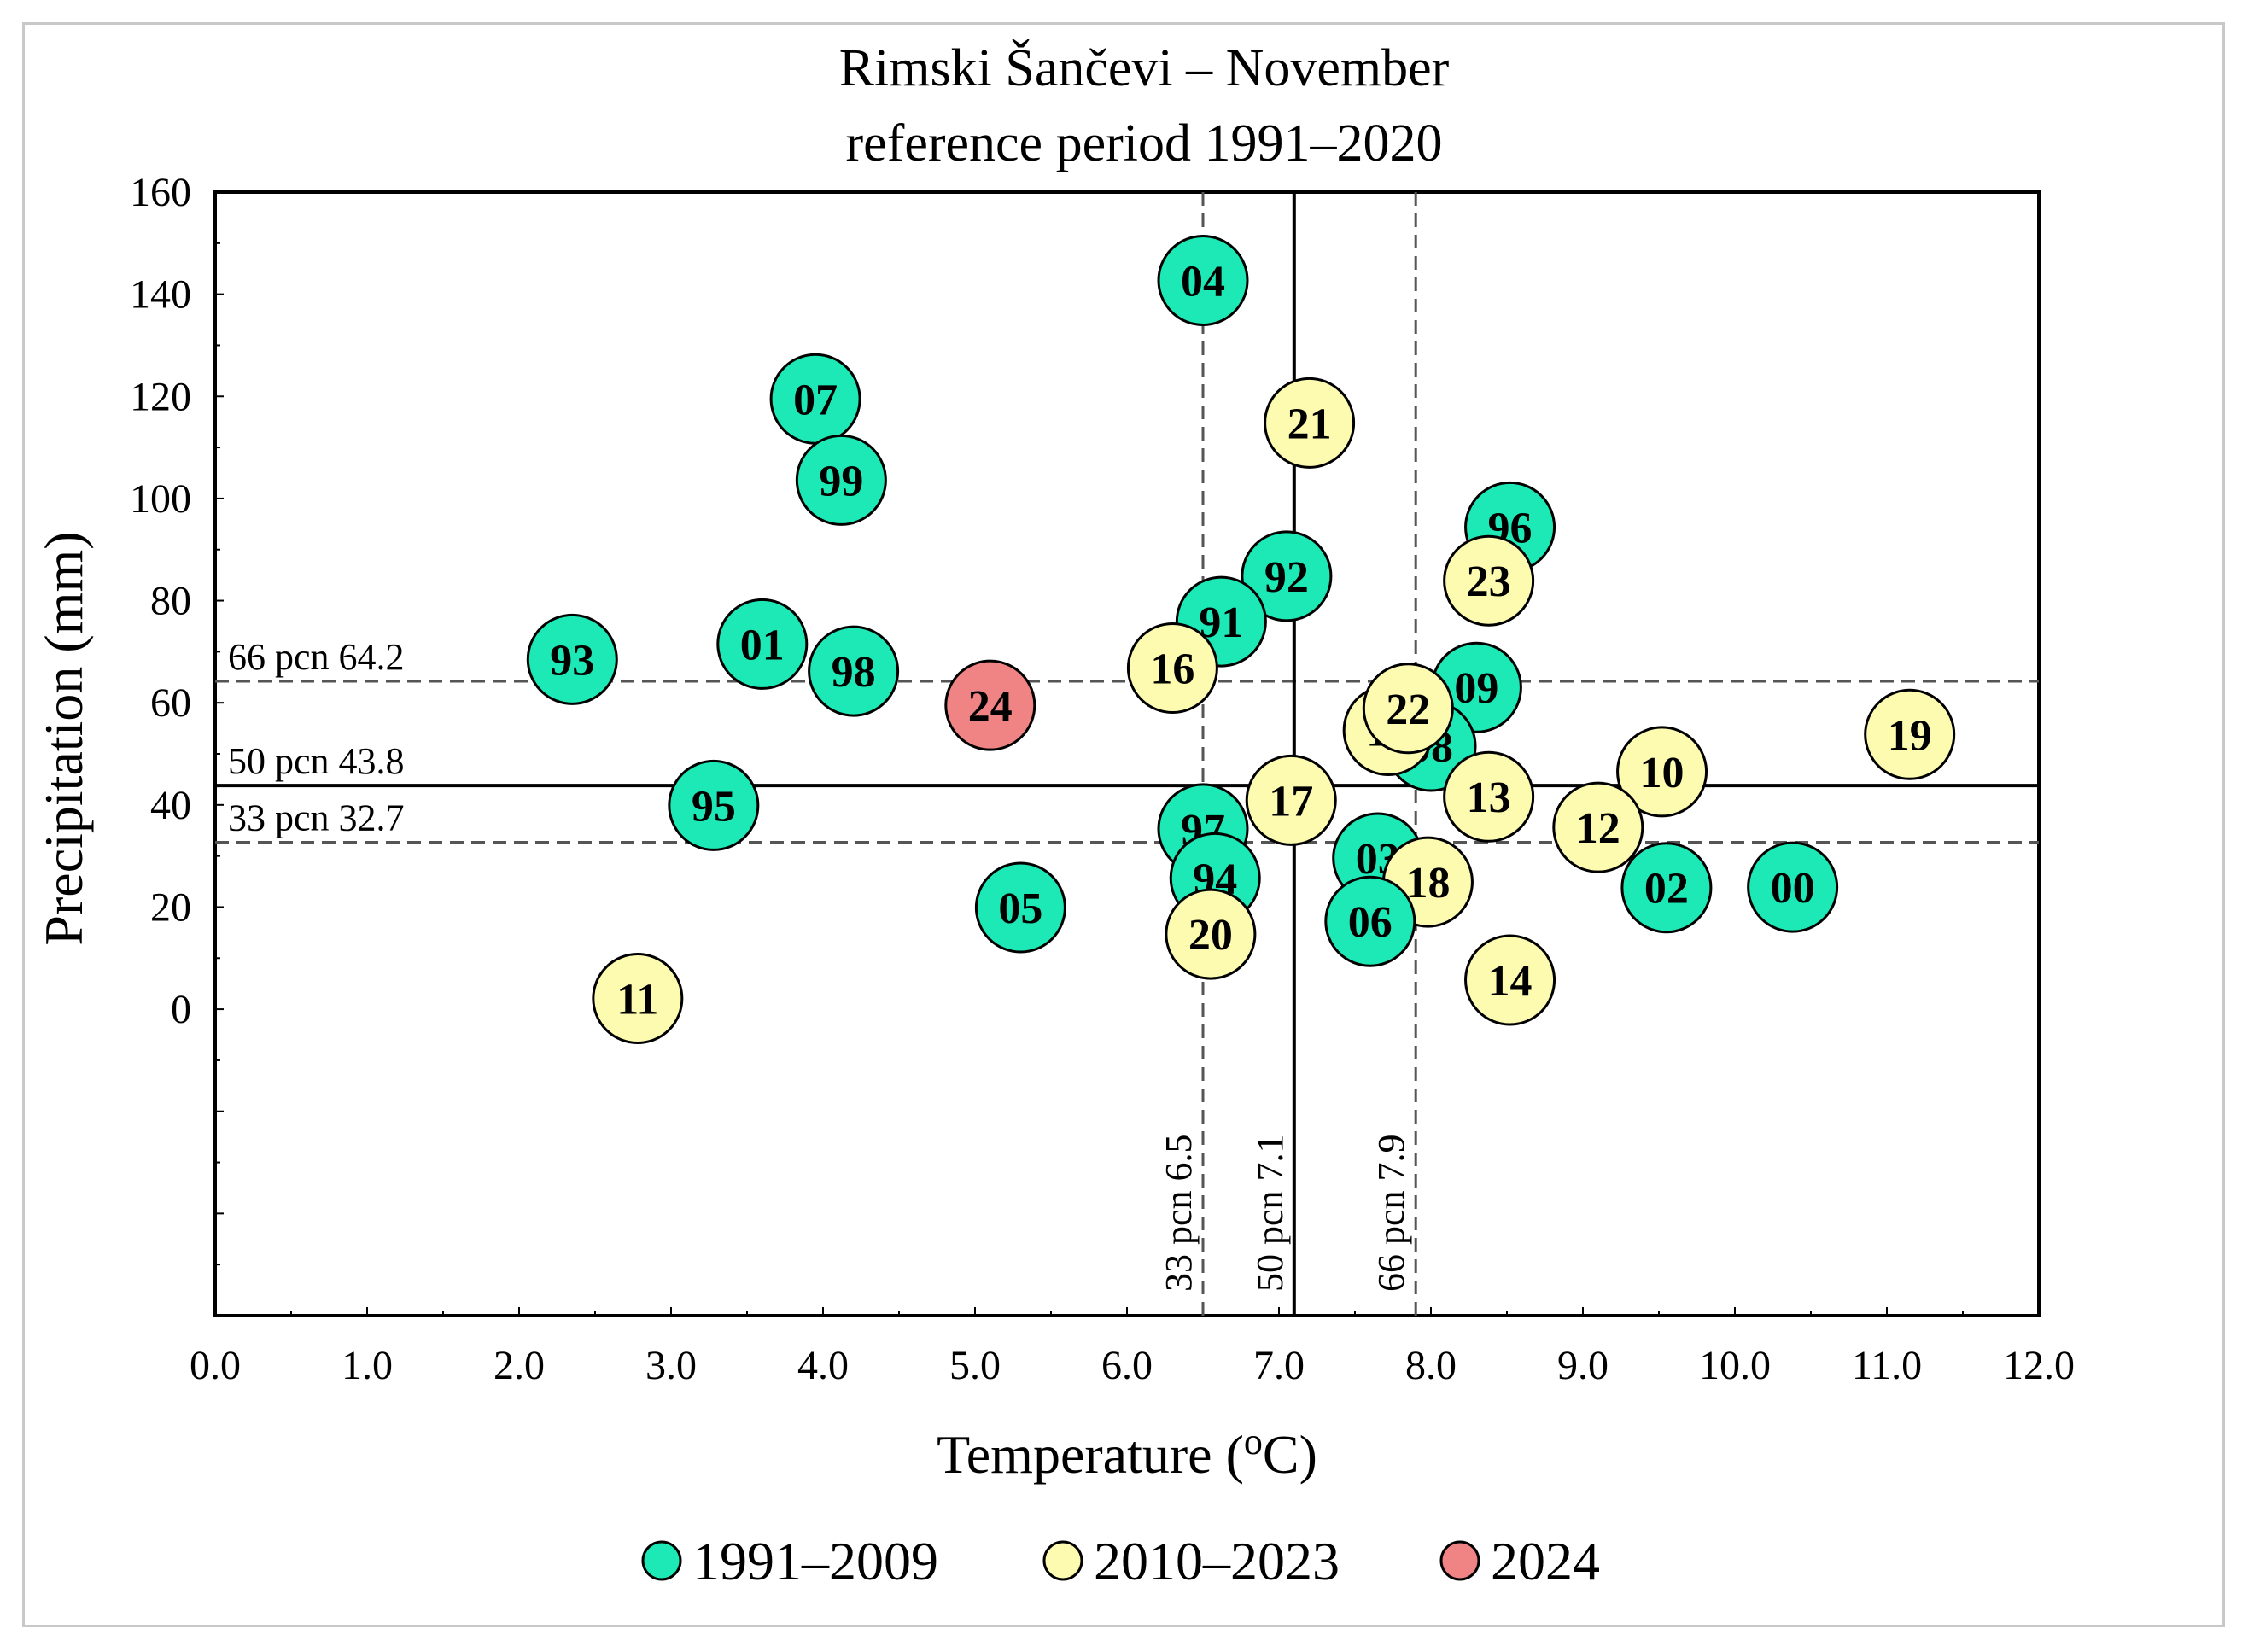 The image size is (2248, 1652). Describe the element at coordinates (1144, 143) in the screenshot. I see `chart-subtitle: reference period 1991–2020` at that location.